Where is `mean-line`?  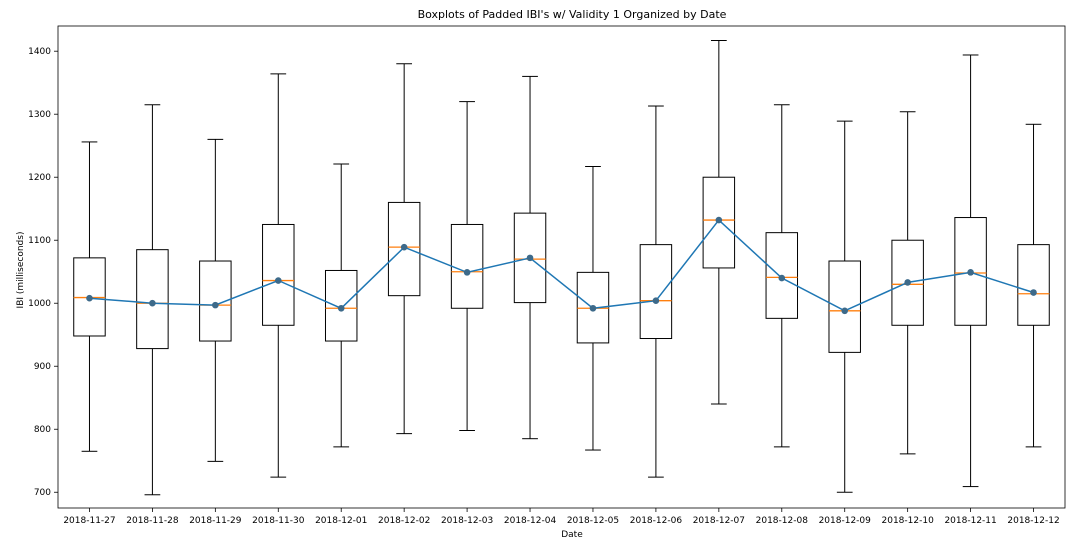 mean-line is located at coordinates (561, 265).